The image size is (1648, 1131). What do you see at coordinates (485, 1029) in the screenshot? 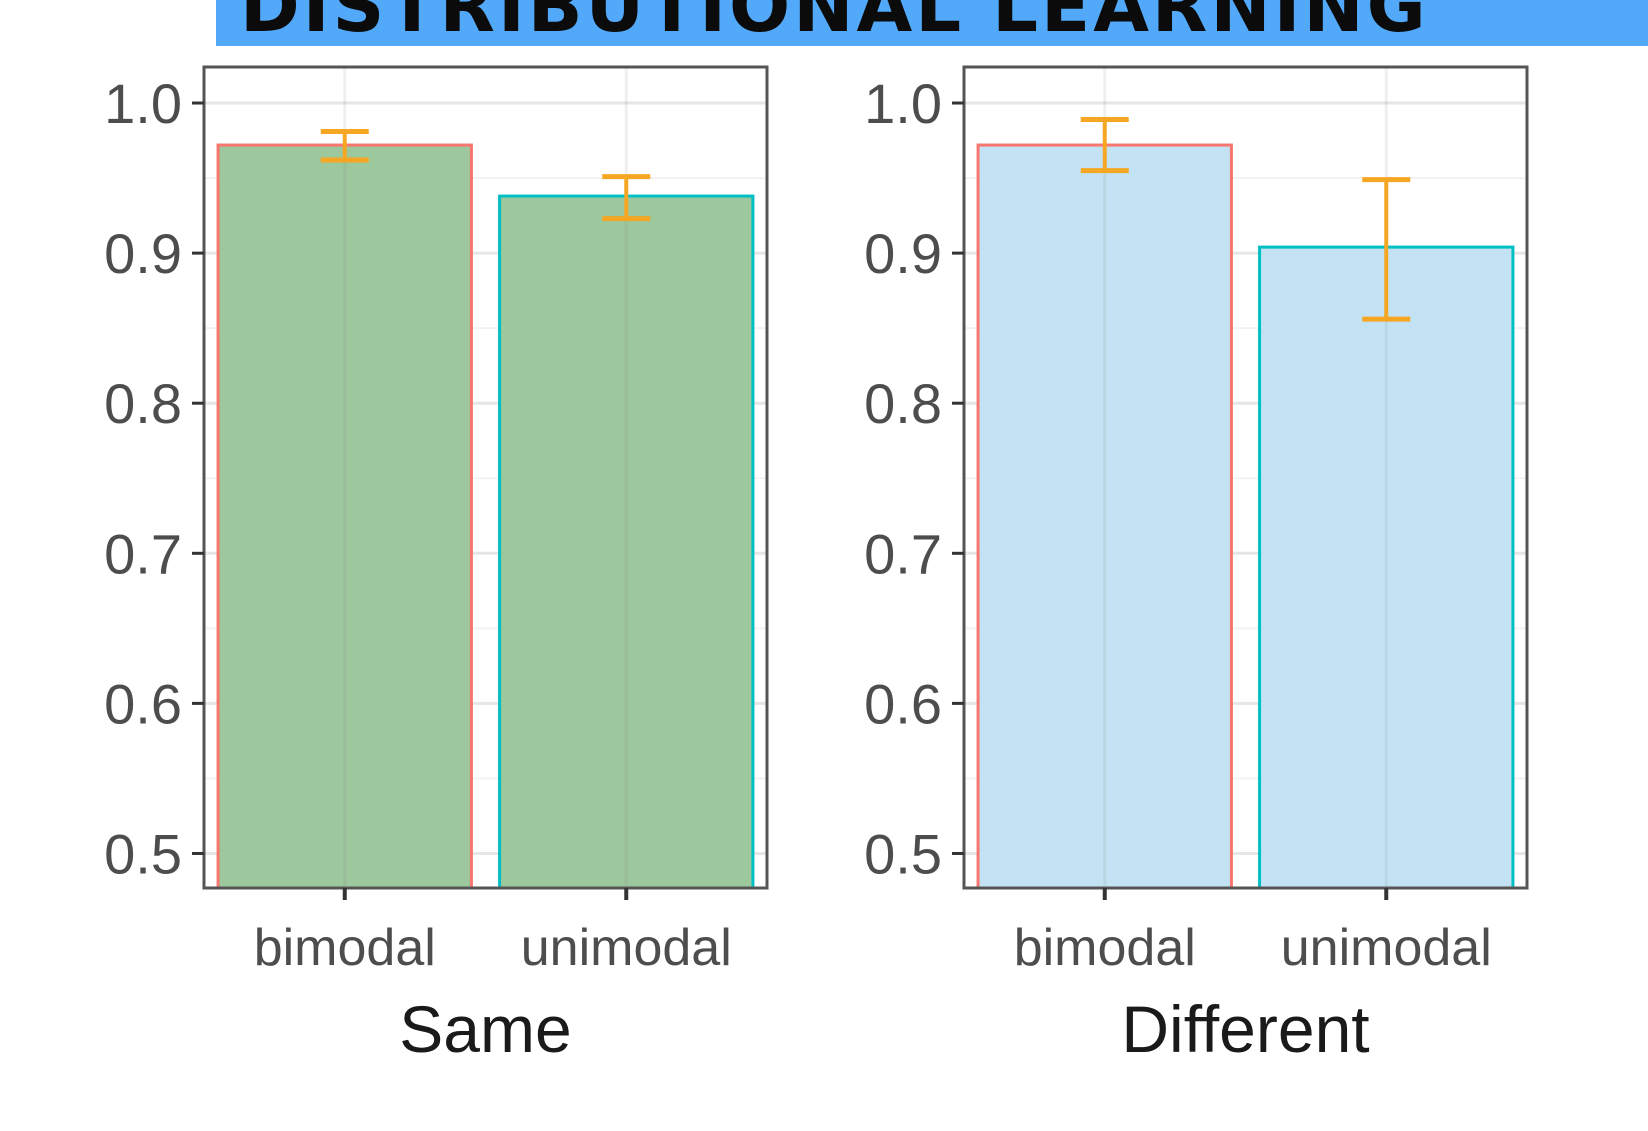
I see `x-axis-title: Same` at bounding box center [485, 1029].